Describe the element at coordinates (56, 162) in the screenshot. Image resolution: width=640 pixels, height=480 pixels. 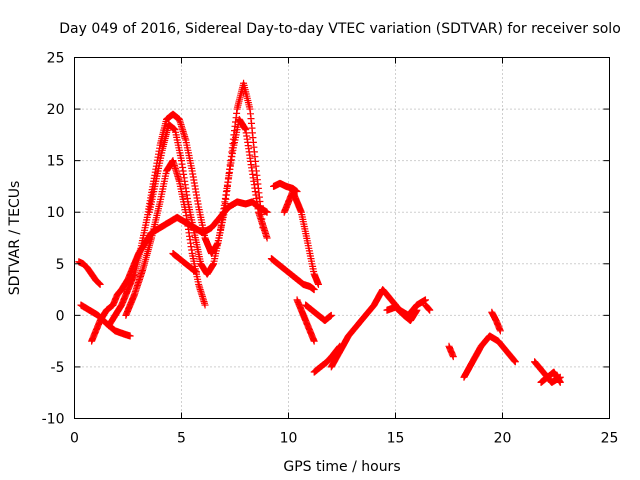
I see `y-tick-label: 15` at that location.